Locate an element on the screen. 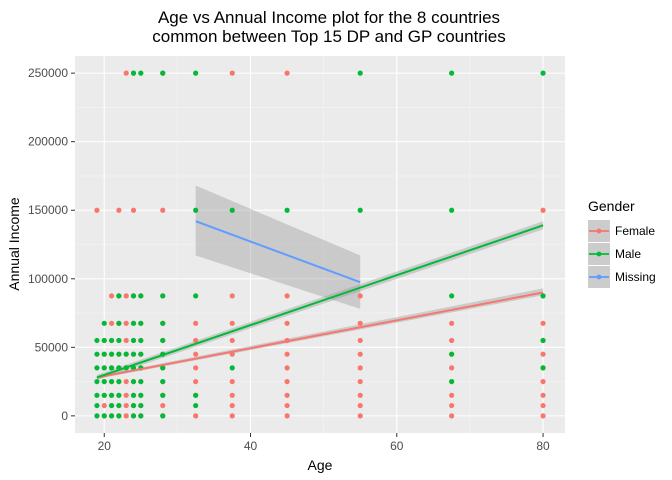 Image resolution: width=672 pixels, height=480 pixels. legend-dot-missing is located at coordinates (599, 277).